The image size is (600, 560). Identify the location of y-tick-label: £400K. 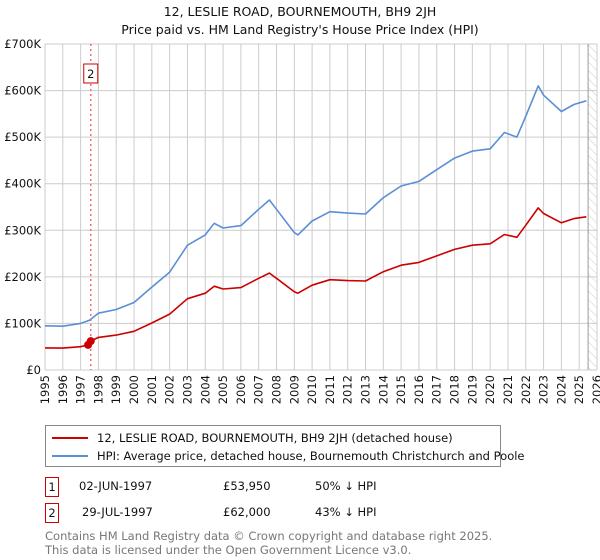
(22, 184).